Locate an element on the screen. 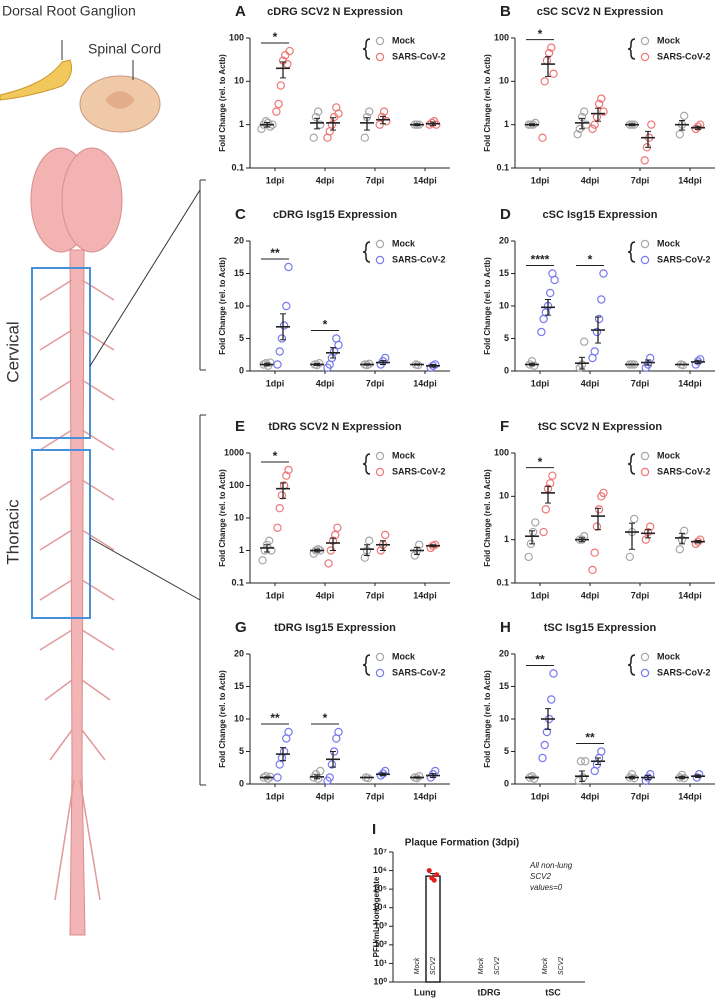  panel-letter: E is located at coordinates (240, 426).